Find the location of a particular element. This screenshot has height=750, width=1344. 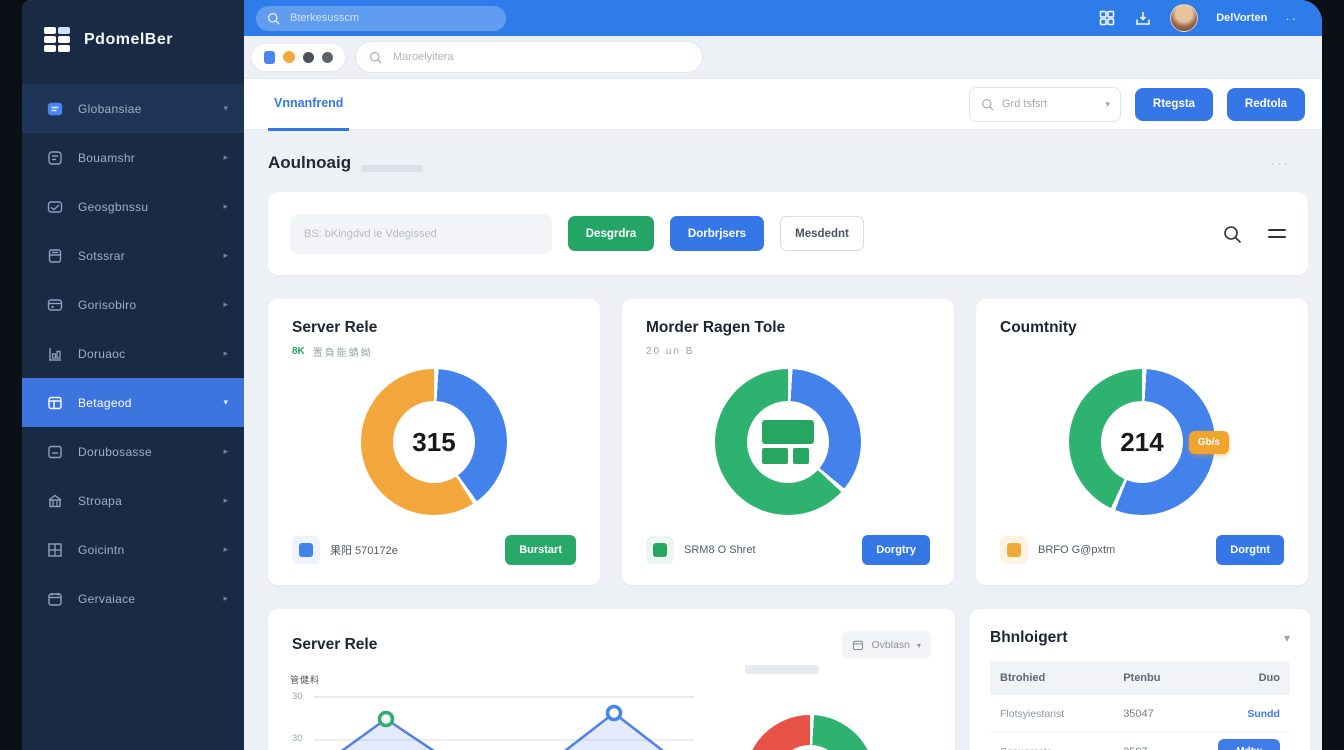

primary-action-button-2: Redtola is located at coordinates (1266, 104).